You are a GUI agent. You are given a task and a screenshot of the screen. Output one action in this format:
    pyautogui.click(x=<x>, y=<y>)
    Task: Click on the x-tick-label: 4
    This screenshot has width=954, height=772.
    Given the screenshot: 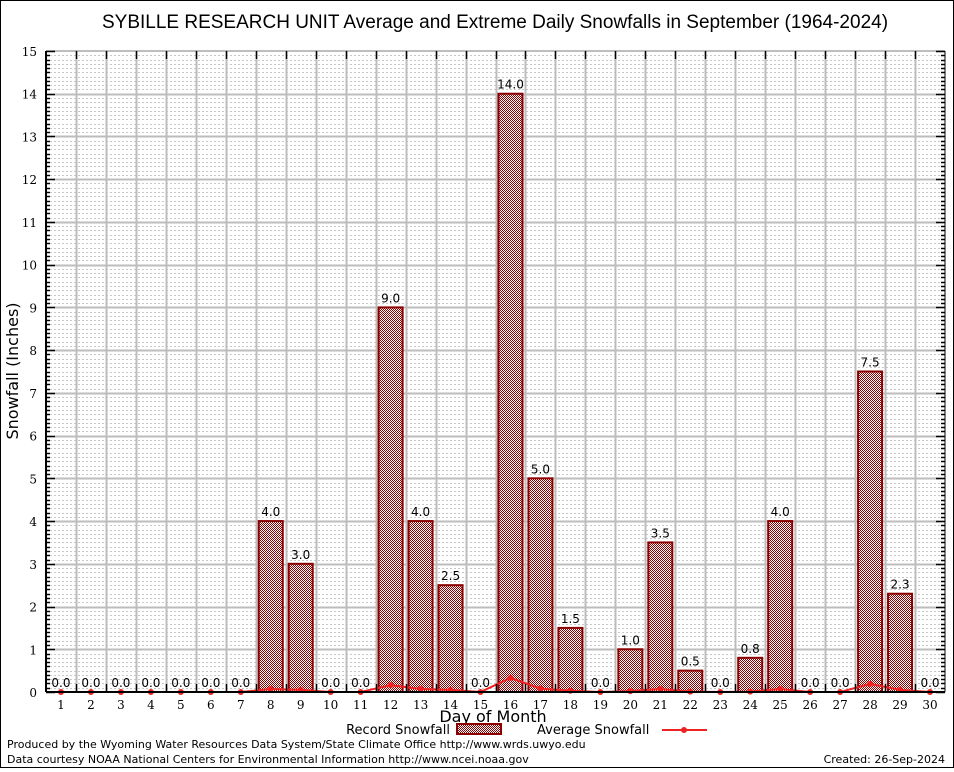 What is the action you would take?
    pyautogui.click(x=151, y=705)
    